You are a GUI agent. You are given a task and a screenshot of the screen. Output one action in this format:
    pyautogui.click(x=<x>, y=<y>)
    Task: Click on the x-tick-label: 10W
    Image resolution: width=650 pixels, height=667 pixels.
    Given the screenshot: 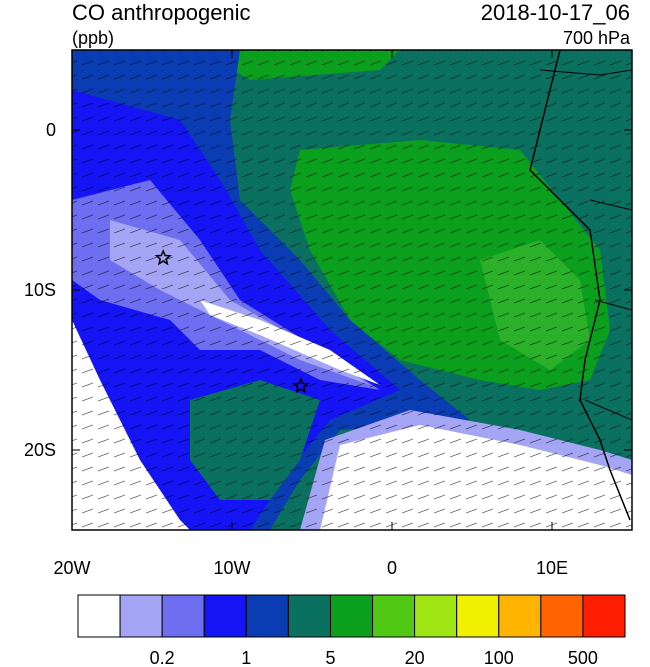 What is the action you would take?
    pyautogui.click(x=231, y=568)
    